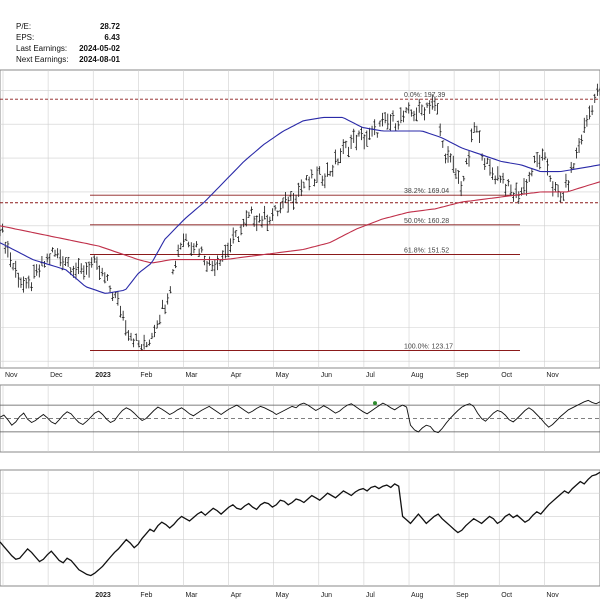 The height and width of the screenshot is (600, 600). I want to click on indicator-panel-frame, so click(300, 418).